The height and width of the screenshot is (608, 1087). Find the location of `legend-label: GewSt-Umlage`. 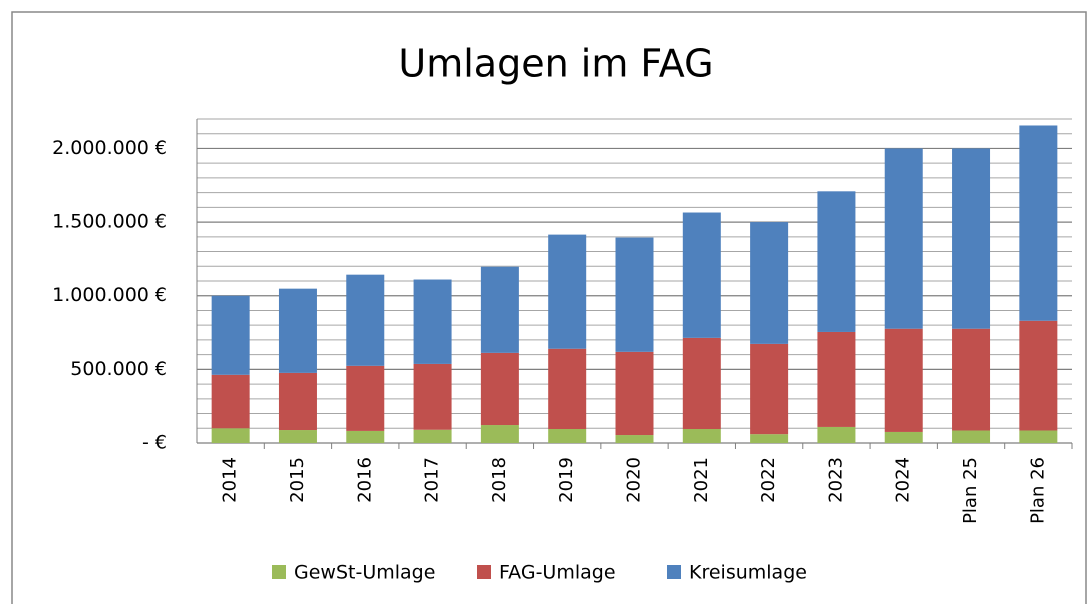

legend-label: GewSt-Umlage is located at coordinates (364, 573).